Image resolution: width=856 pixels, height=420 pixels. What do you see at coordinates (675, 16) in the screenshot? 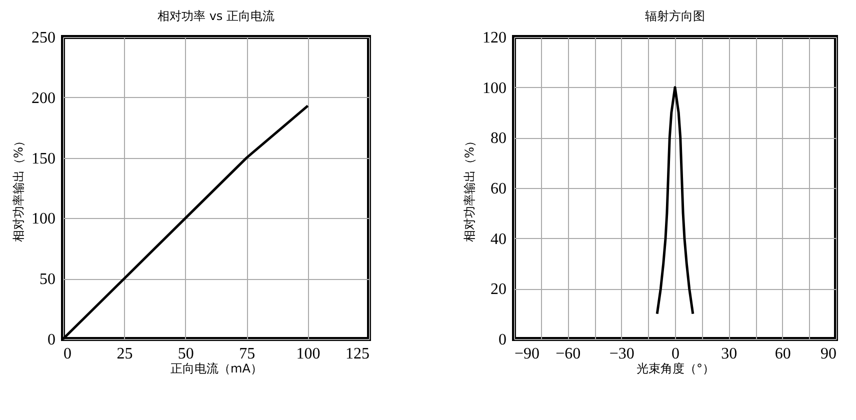
I see `chart-title: 辐射方向图` at bounding box center [675, 16].